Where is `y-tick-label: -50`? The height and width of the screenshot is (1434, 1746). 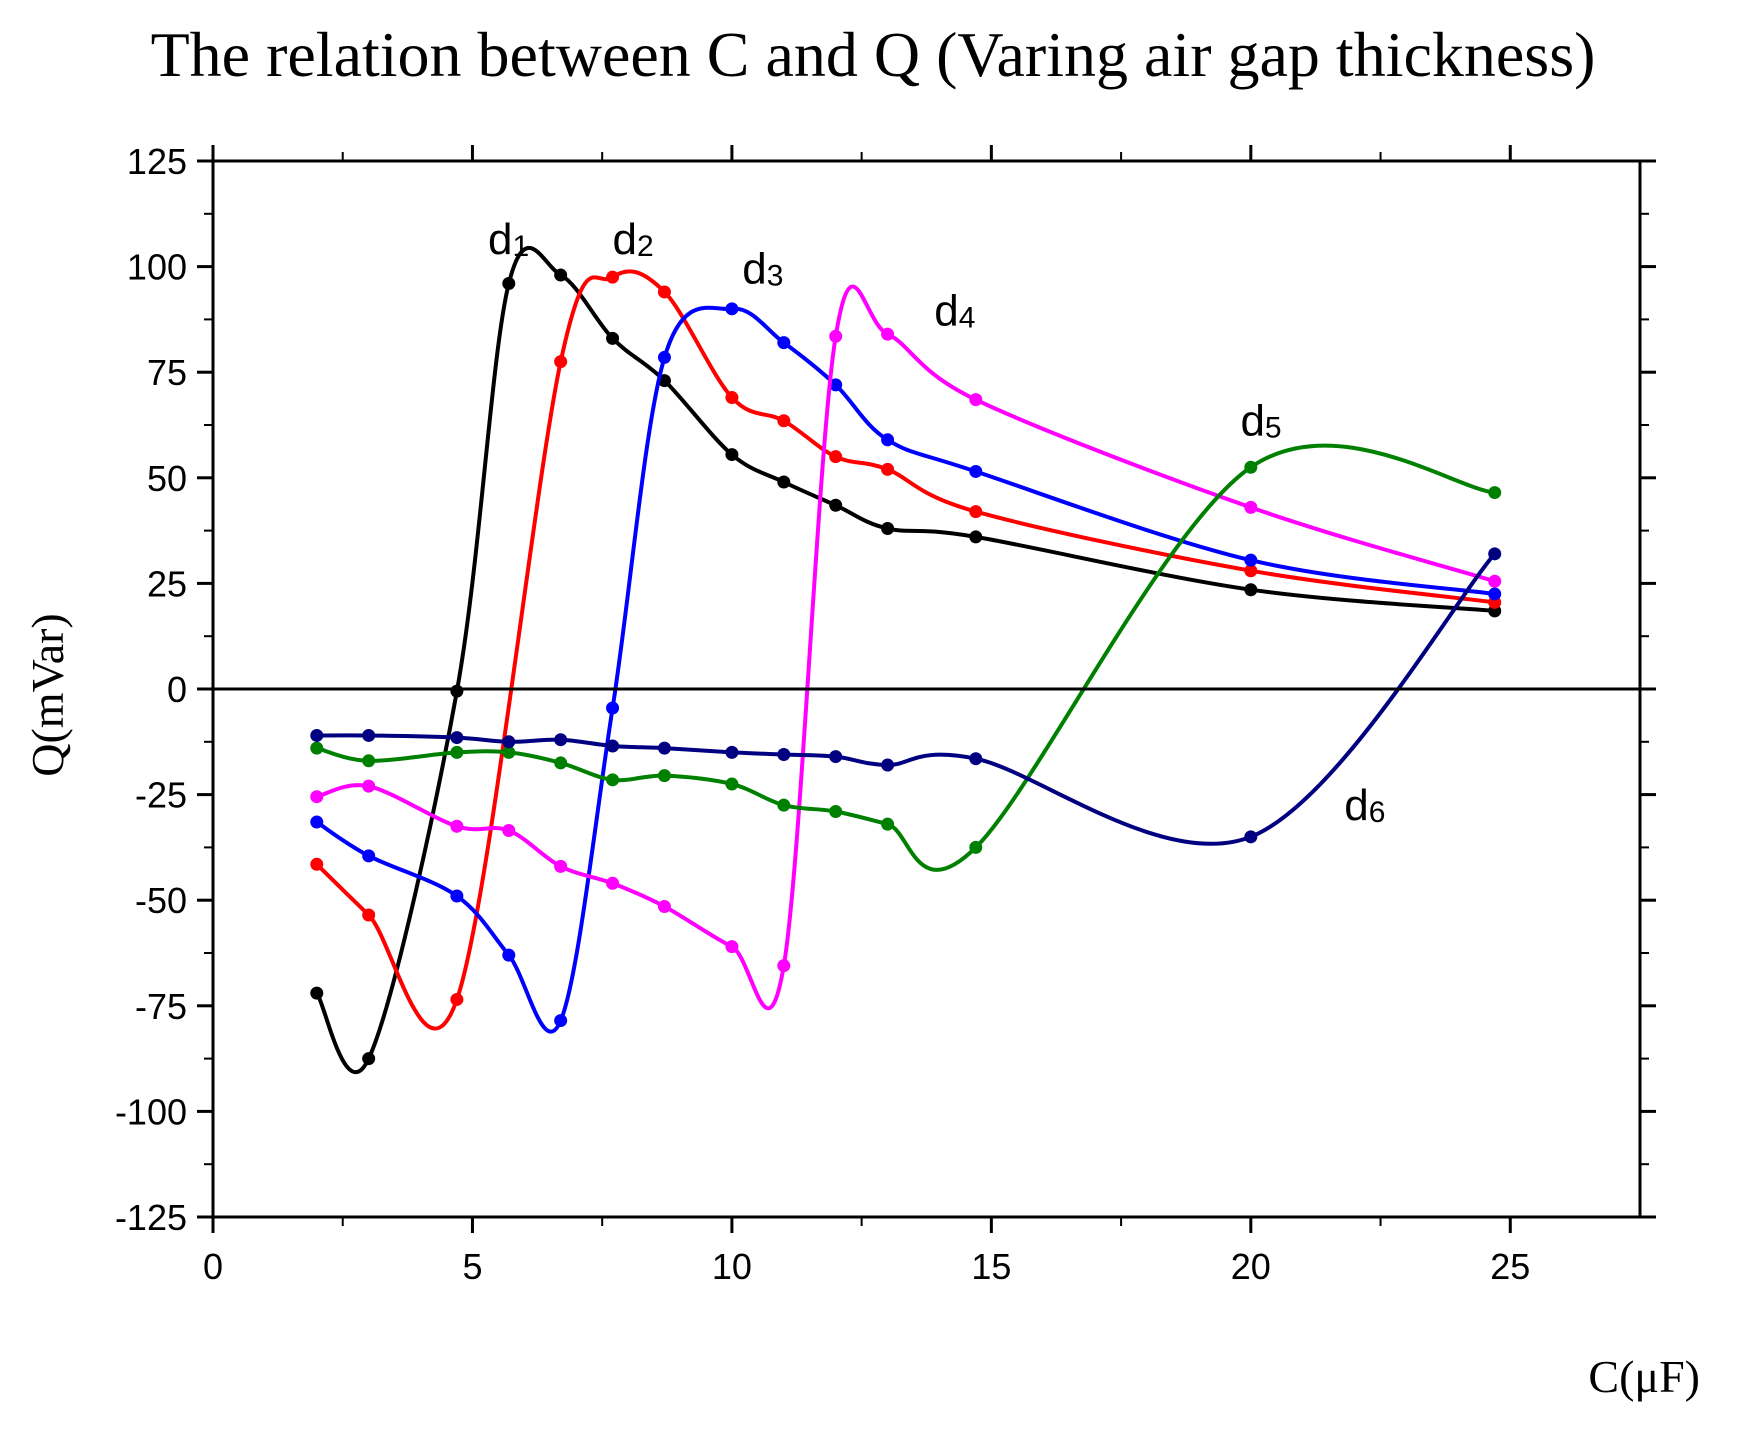 y-tick-label: -50 is located at coordinates (161, 900).